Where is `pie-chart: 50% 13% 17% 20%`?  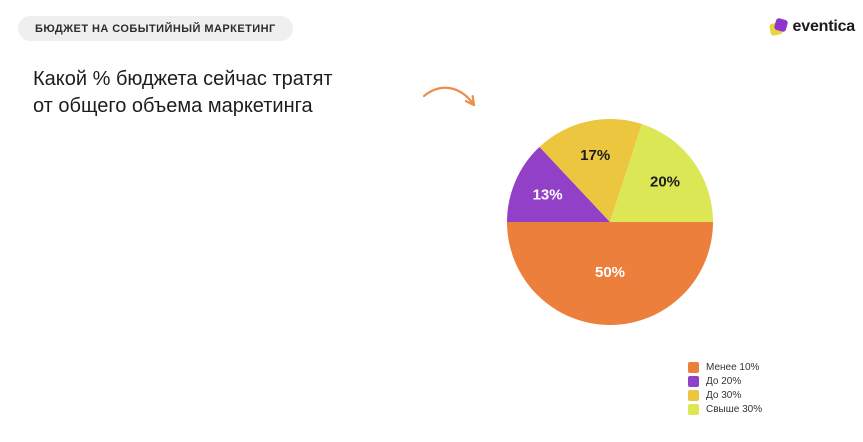
pie-chart: 50% 13% 17% 20% is located at coordinates (610, 222).